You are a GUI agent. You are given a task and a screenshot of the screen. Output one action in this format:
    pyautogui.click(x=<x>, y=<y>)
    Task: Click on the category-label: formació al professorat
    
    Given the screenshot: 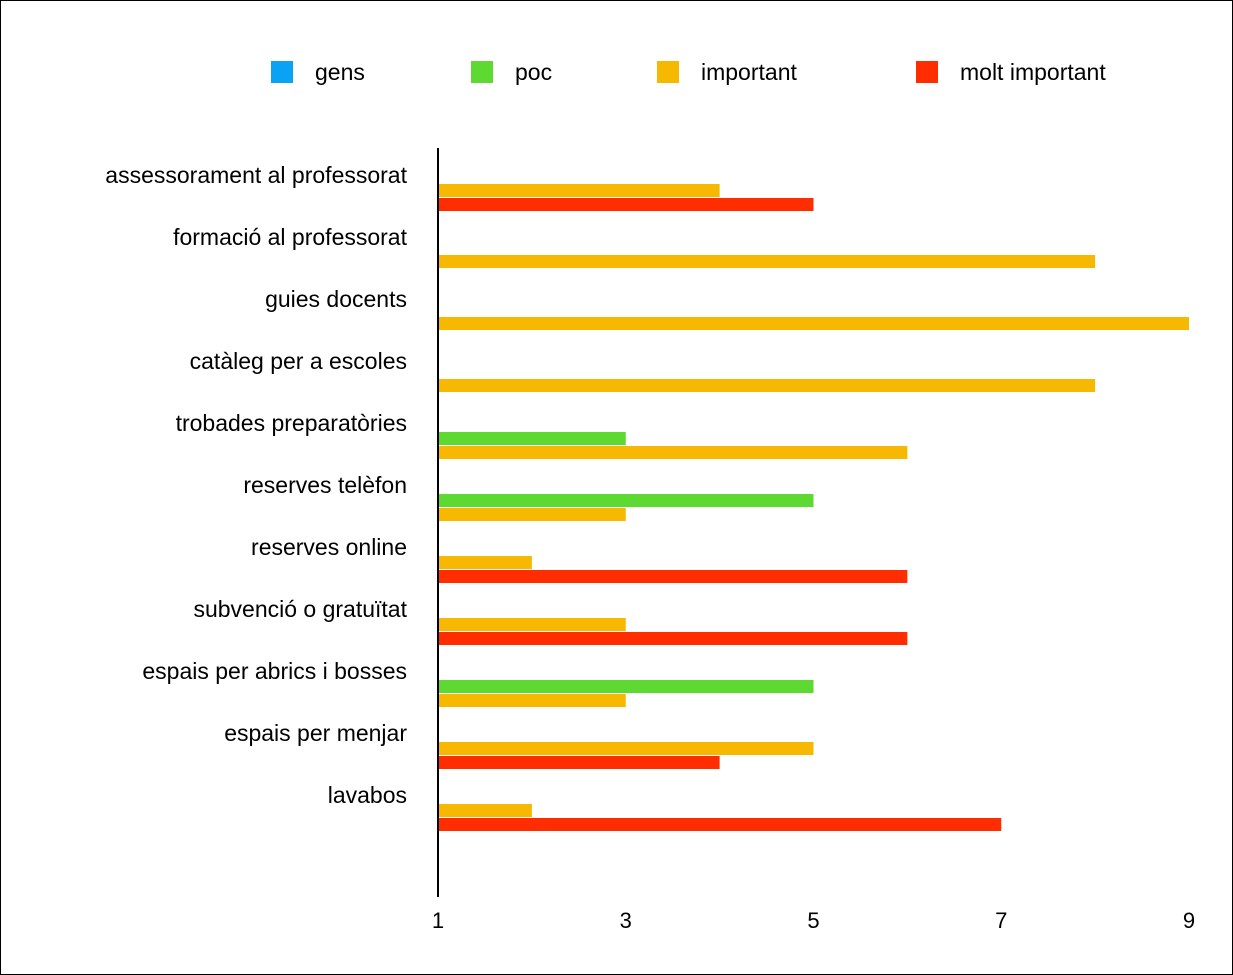 What is the action you would take?
    pyautogui.click(x=290, y=237)
    